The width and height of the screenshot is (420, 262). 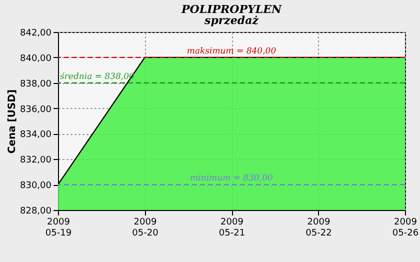 What do you see at coordinates (58, 228) in the screenshot?
I see `x-tick-label: 2009 05-19` at bounding box center [58, 228].